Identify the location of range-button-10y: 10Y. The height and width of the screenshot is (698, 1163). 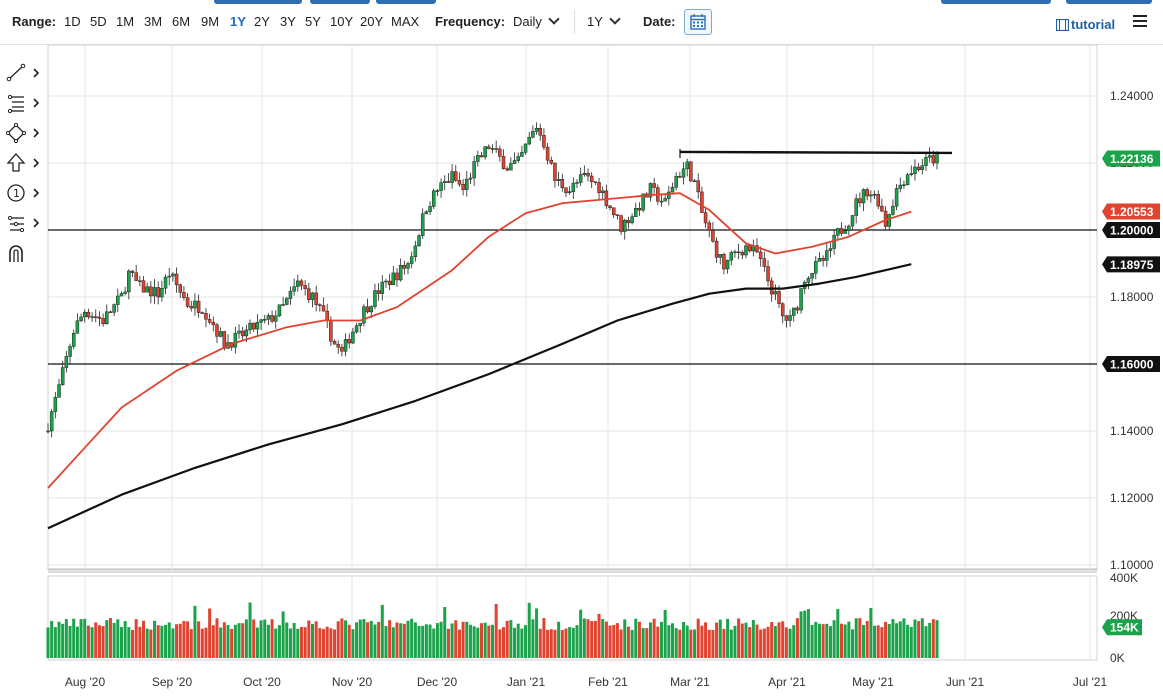
(342, 21).